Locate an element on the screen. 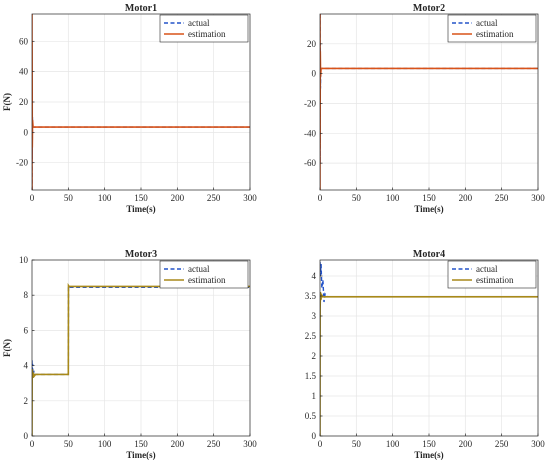 This screenshot has width=550, height=468. series-line-actual is located at coordinates (429, 282).